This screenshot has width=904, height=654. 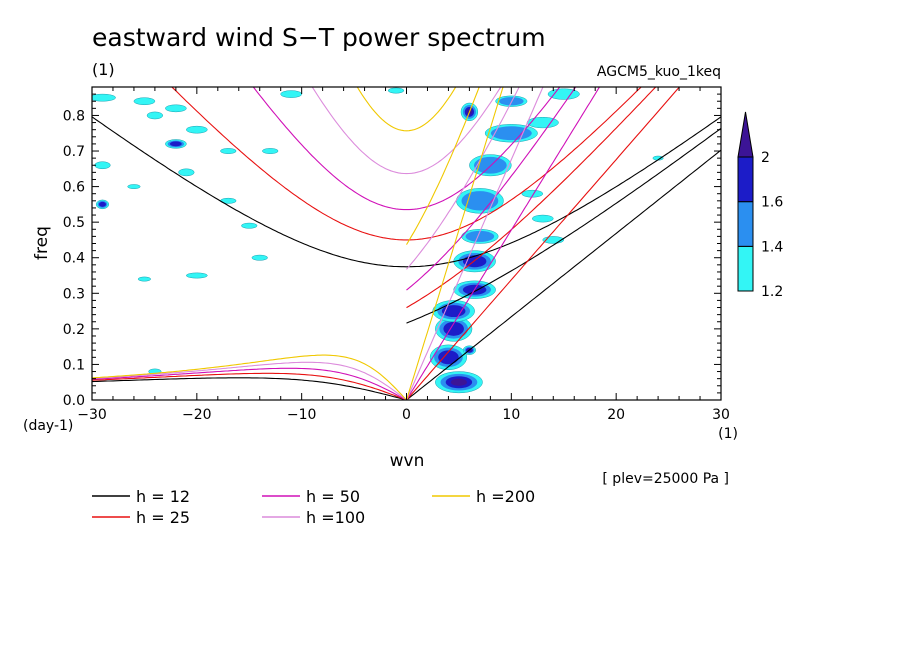 I want to click on y-tick-label: 0.6, so click(x=74, y=188).